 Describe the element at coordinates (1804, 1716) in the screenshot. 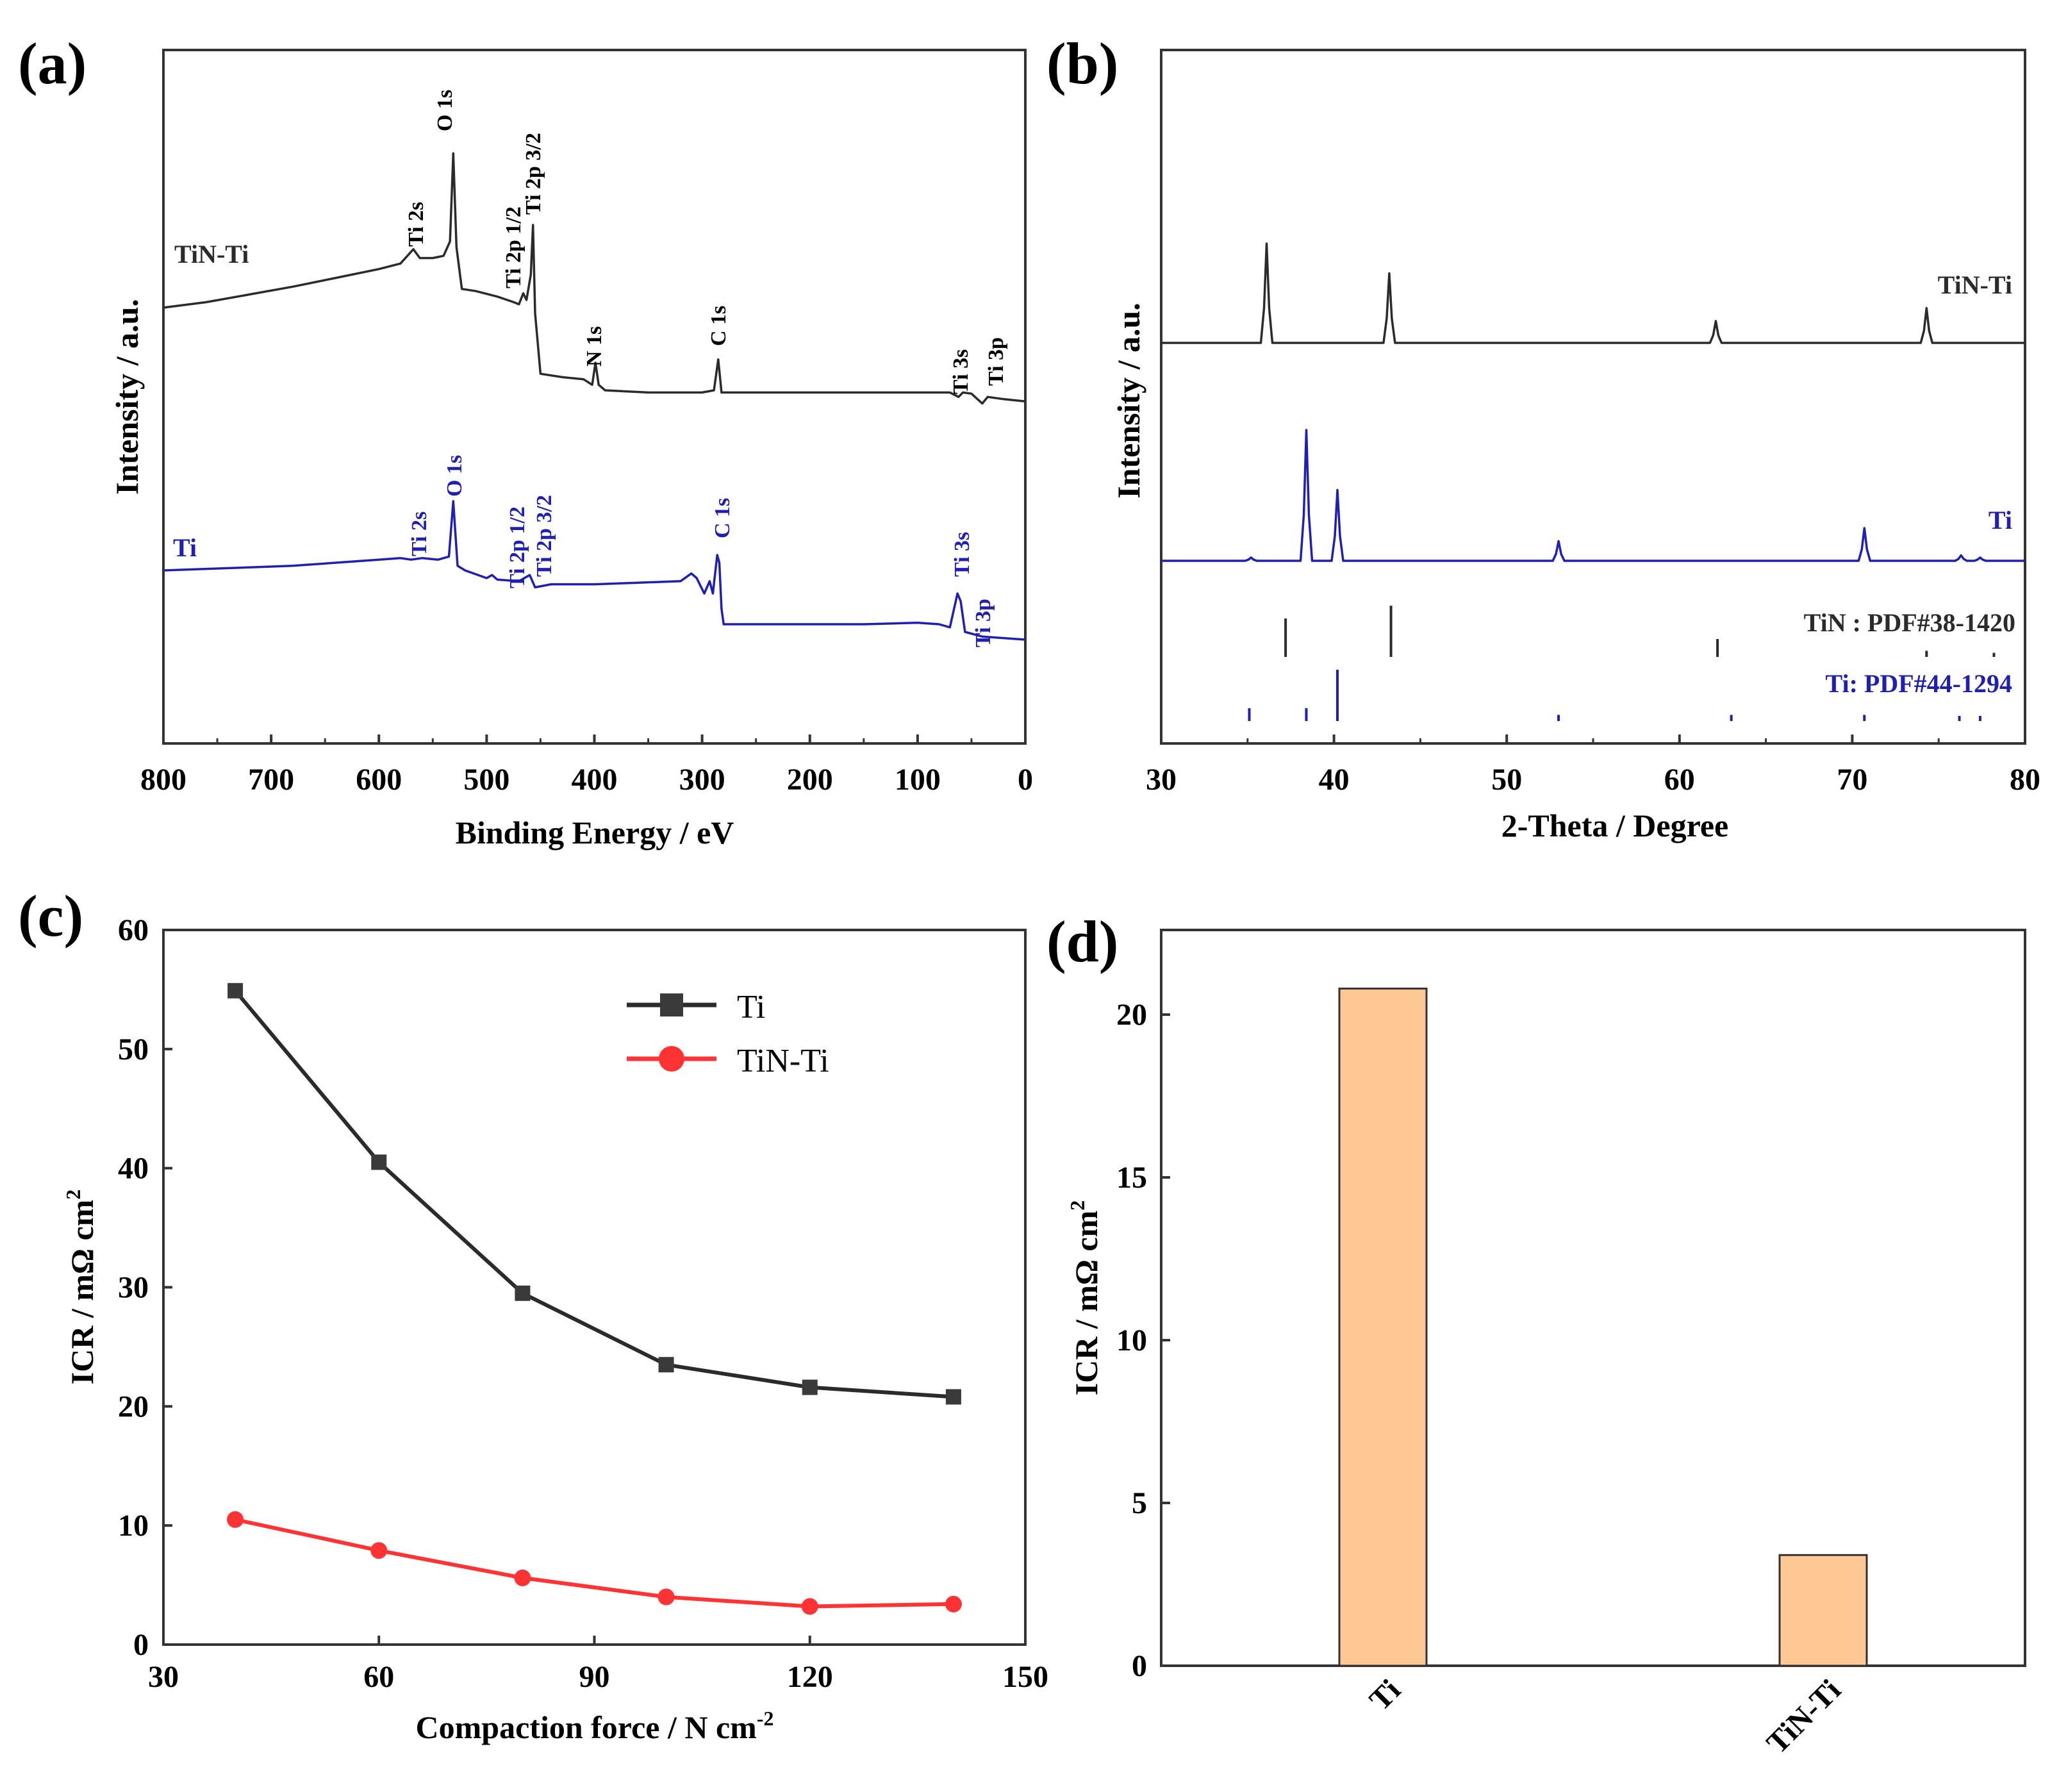

I see `x-tick-label: TiN-Ti` at that location.